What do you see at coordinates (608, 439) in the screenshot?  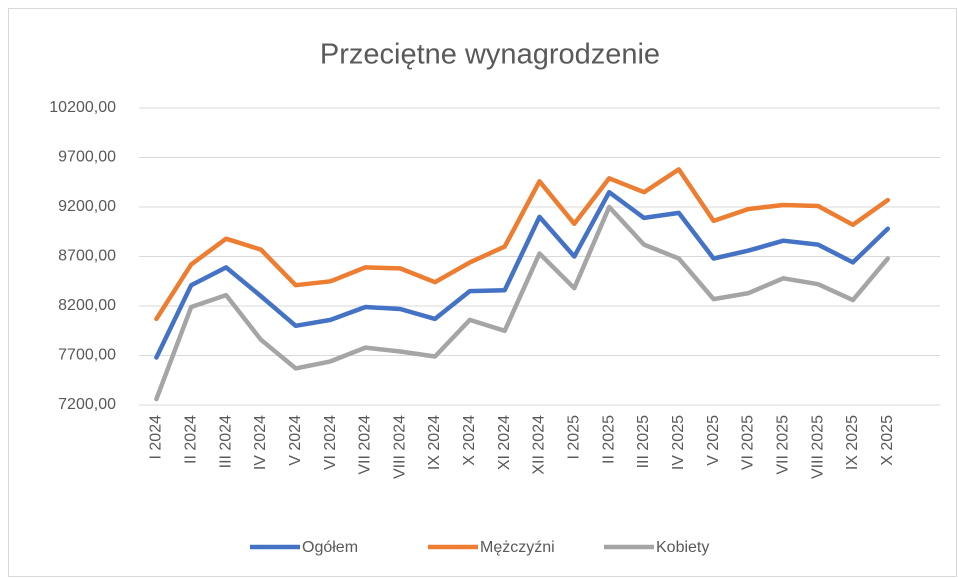 I see `x-tick-label: II 2025` at bounding box center [608, 439].